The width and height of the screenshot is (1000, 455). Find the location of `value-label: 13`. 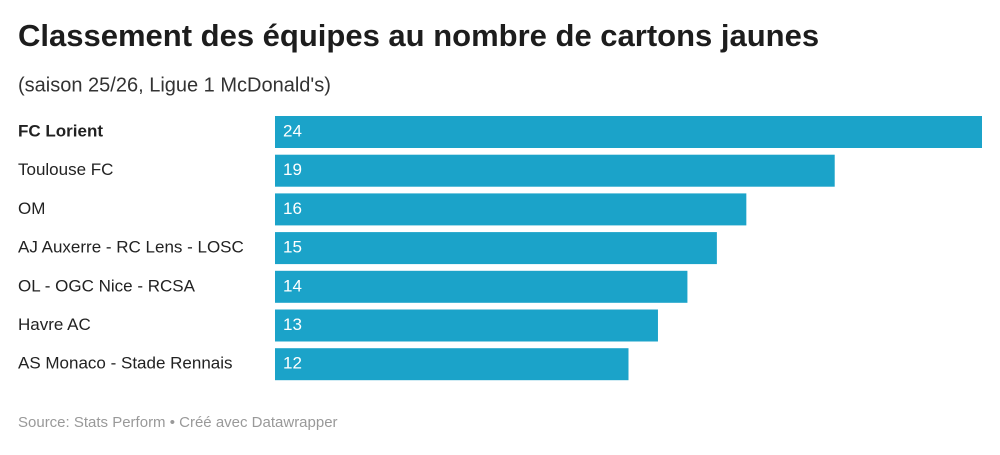

value-label: 13 is located at coordinates (292, 324).